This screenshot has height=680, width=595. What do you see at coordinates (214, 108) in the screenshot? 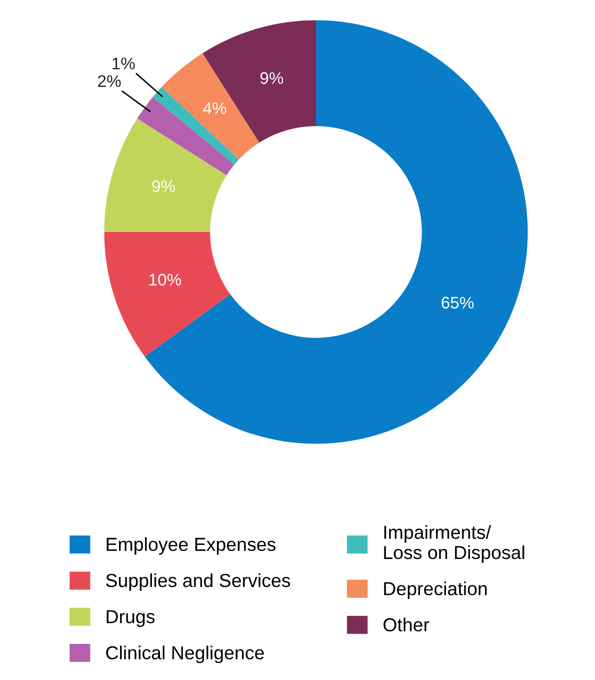
I see `data-label: 4%` at bounding box center [214, 108].